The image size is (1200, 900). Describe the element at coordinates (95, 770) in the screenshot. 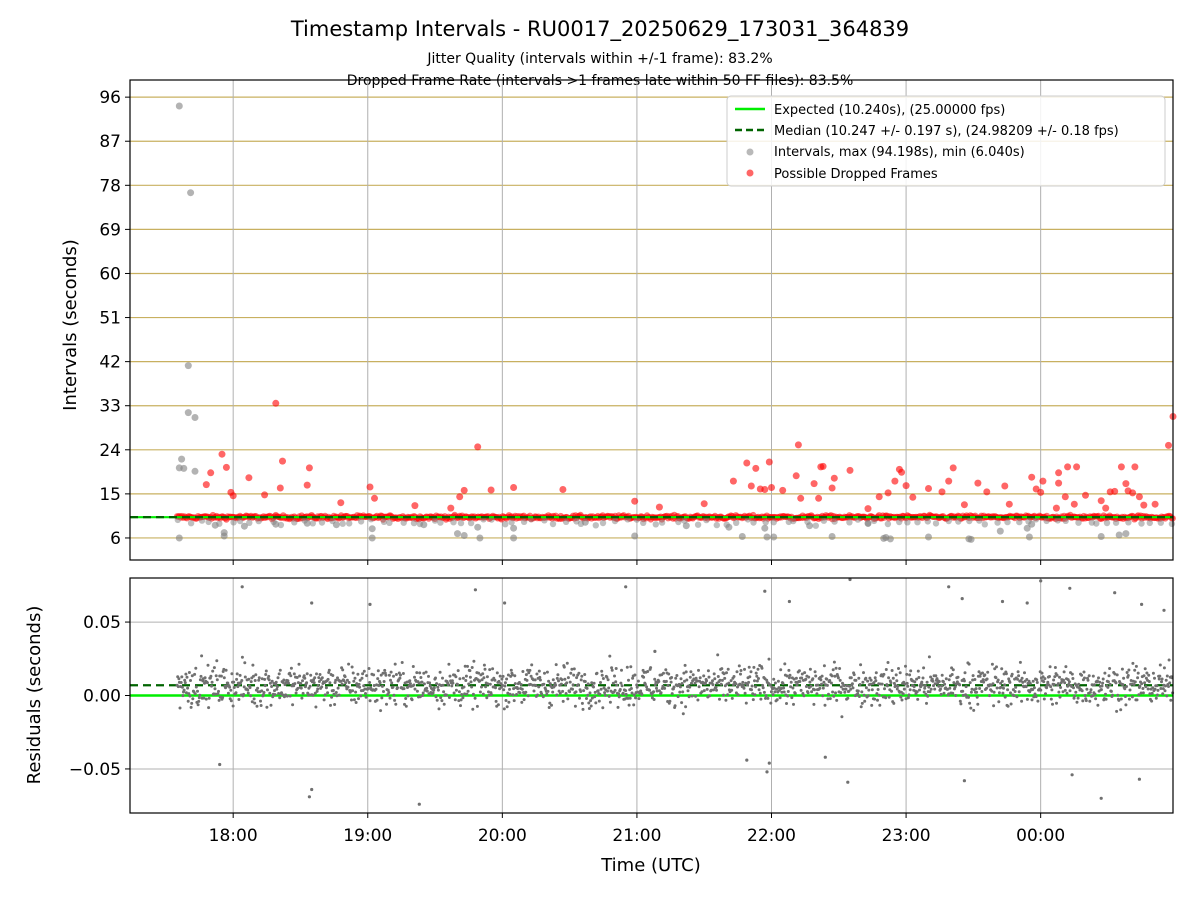

I see `bottom-ytick-label: −0.05` at that location.